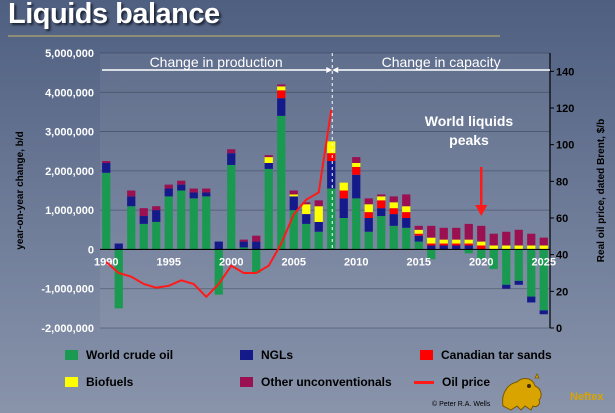  What do you see at coordinates (69, 172) in the screenshot?
I see `y-tick-label: 2,000,000` at bounding box center [69, 172].